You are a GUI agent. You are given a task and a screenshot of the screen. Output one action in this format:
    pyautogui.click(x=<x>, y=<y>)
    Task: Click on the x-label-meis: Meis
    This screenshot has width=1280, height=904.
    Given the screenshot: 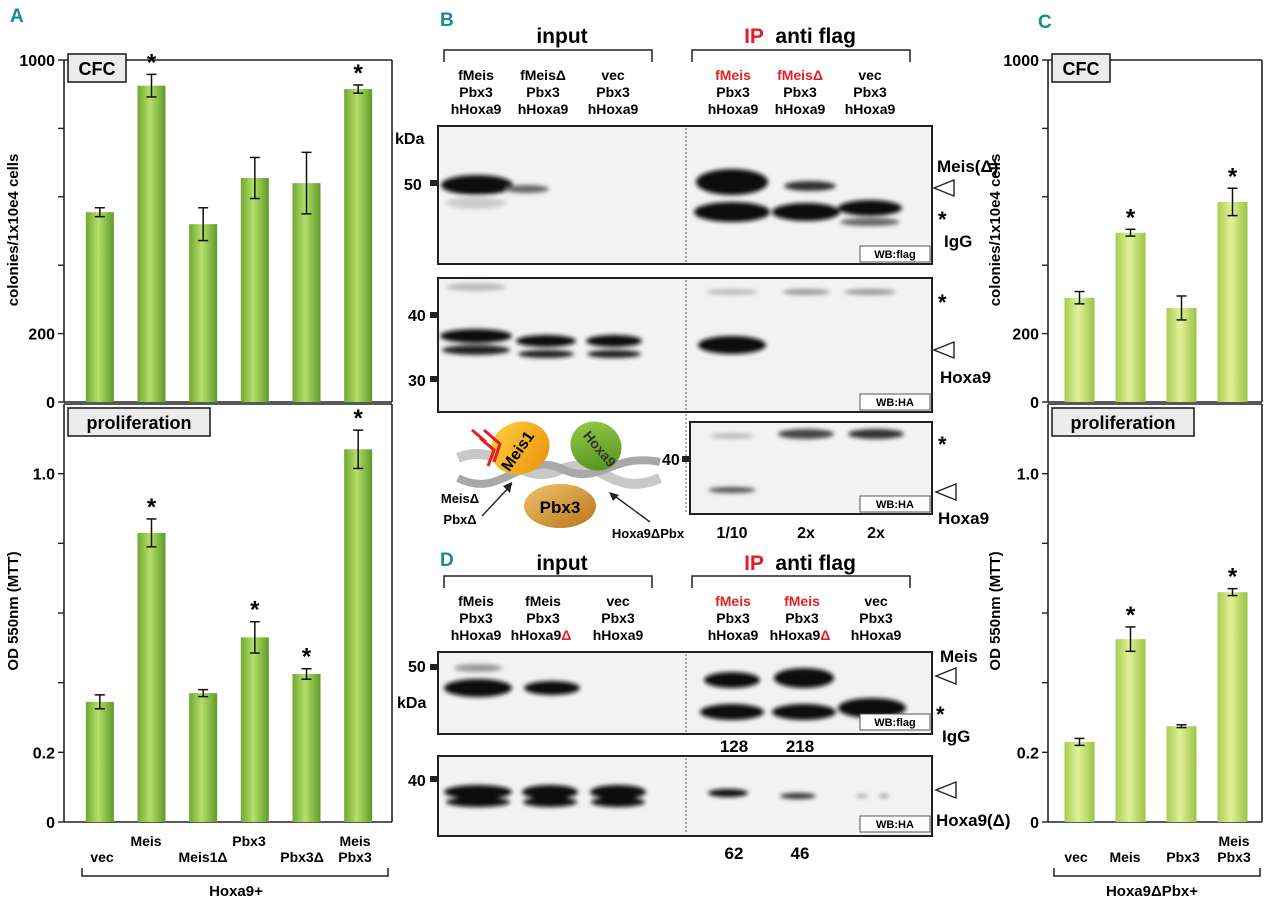 What is the action you would take?
    pyautogui.click(x=1124, y=857)
    